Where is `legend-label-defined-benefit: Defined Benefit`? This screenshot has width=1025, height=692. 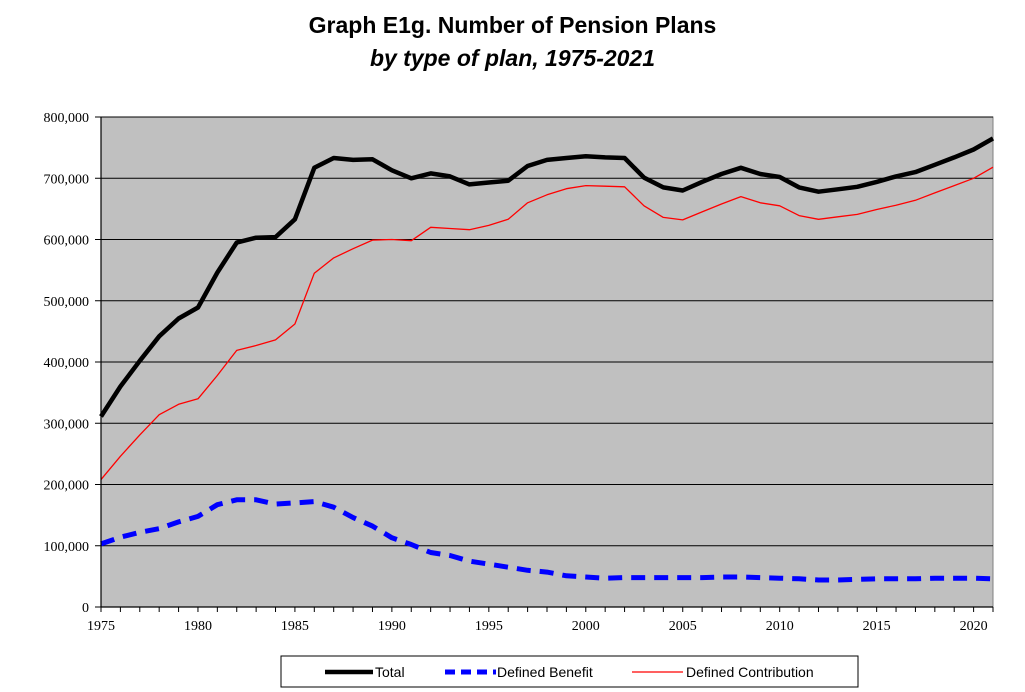 legend-label-defined-benefit: Defined Benefit is located at coordinates (545, 672).